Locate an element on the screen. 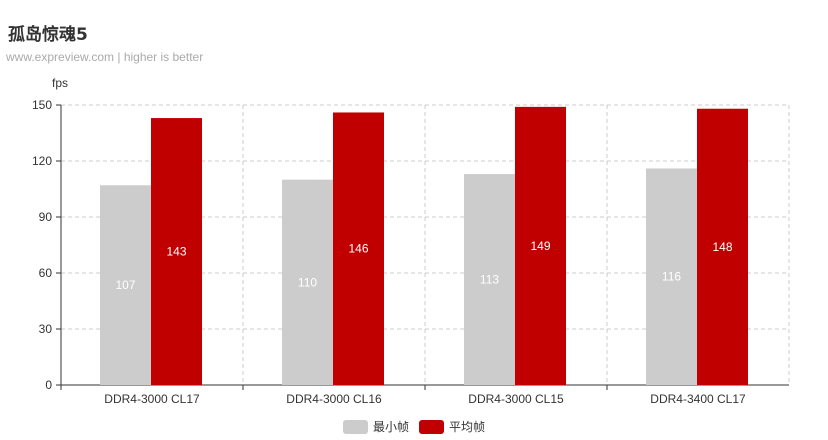 The width and height of the screenshot is (828, 440). y-tick-label: 30 is located at coordinates (46, 329).